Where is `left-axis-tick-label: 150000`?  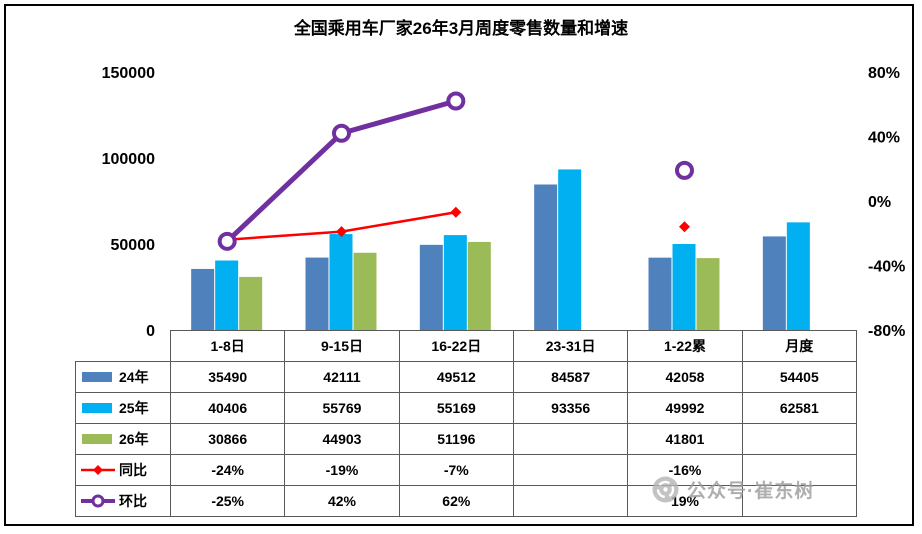 left-axis-tick-label: 150000 is located at coordinates (128, 73).